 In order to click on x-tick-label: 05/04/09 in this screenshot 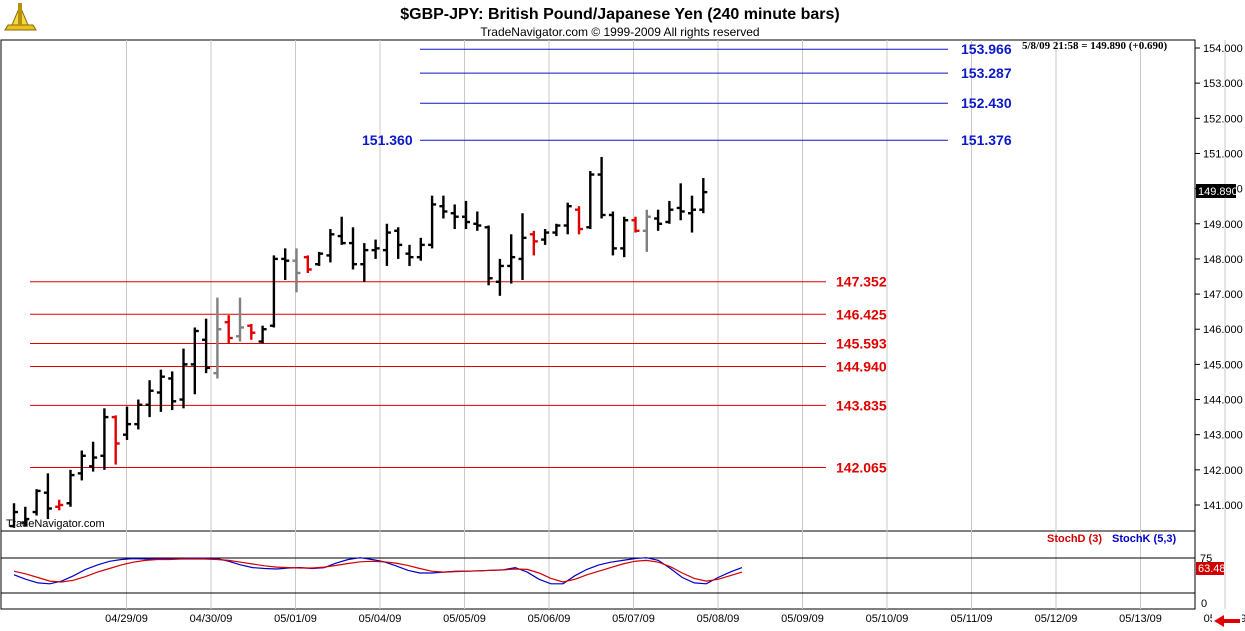, I will do `click(380, 619)`.